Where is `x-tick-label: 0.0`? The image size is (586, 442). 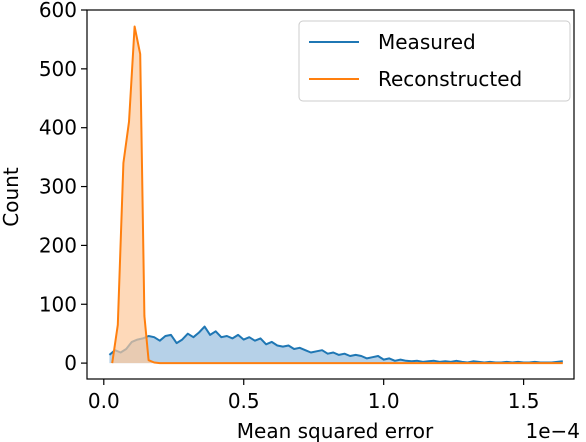
x-tick-label: 0.0 is located at coordinates (104, 401).